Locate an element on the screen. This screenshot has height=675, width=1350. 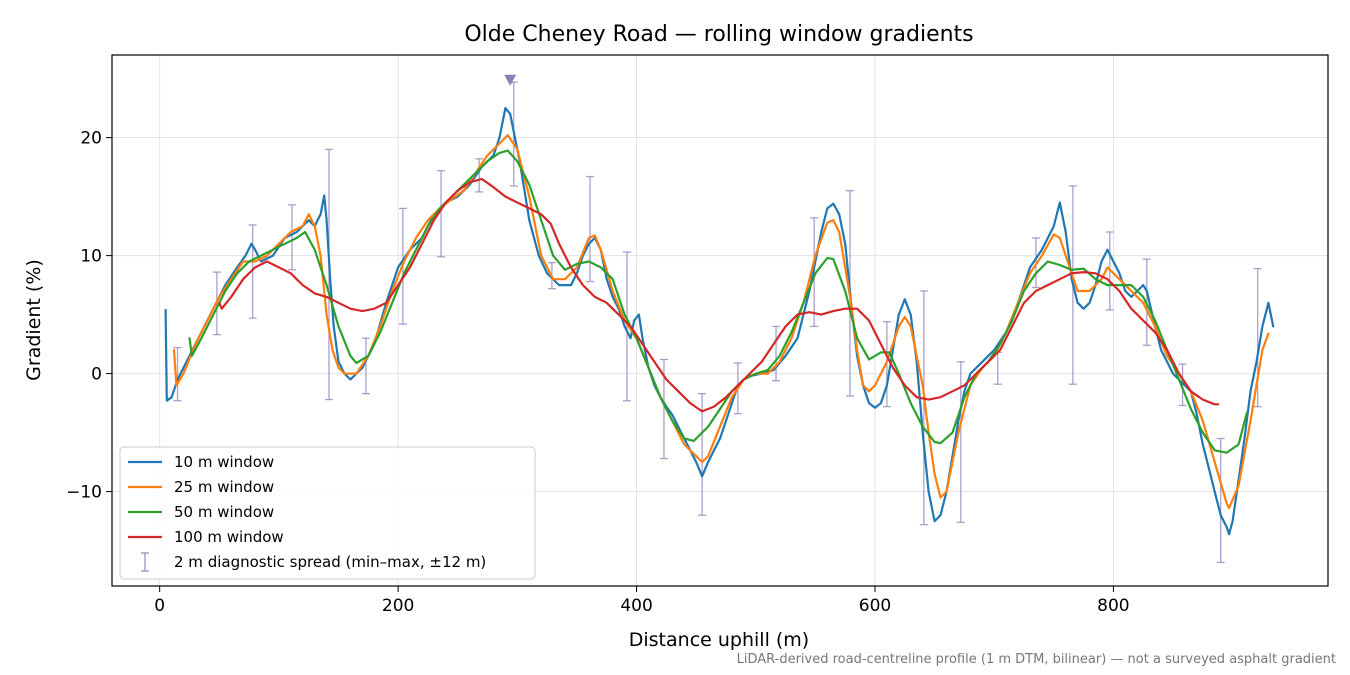
legend-item: 2 m diagnostic spread (min–max, ±12 m) is located at coordinates (313, 562).